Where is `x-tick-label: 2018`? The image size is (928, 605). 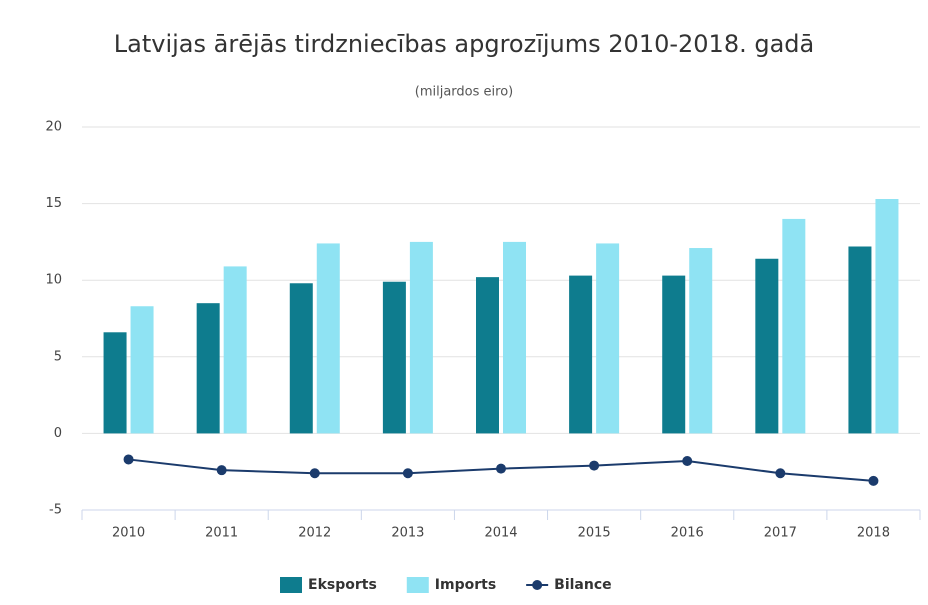
x-tick-label: 2018 is located at coordinates (873, 533).